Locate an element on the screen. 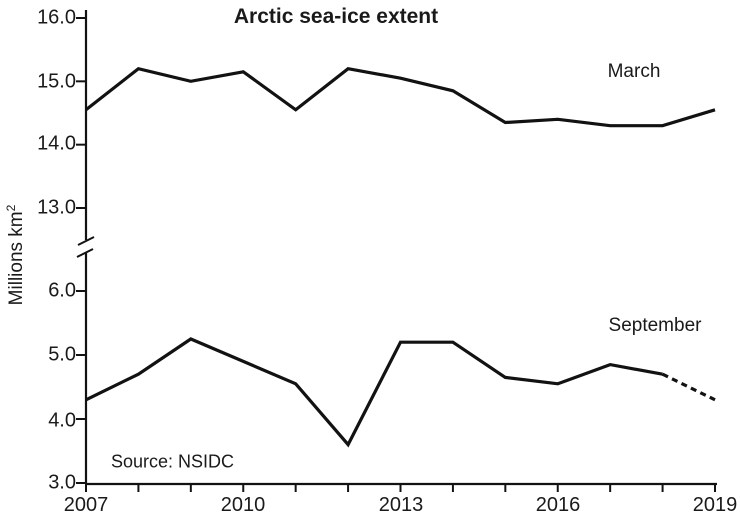 The image size is (740, 525). y-tick-label: 13.0 is located at coordinates (56, 207).